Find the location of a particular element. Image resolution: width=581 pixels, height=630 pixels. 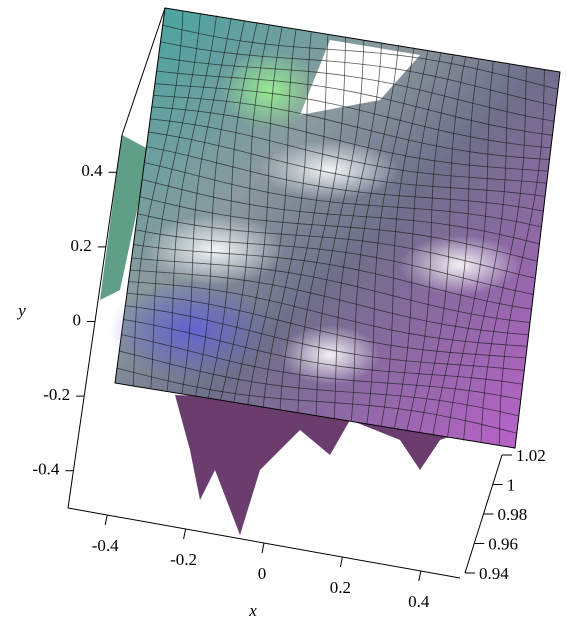

z-tick-label: 0.94 is located at coordinates (494, 573).